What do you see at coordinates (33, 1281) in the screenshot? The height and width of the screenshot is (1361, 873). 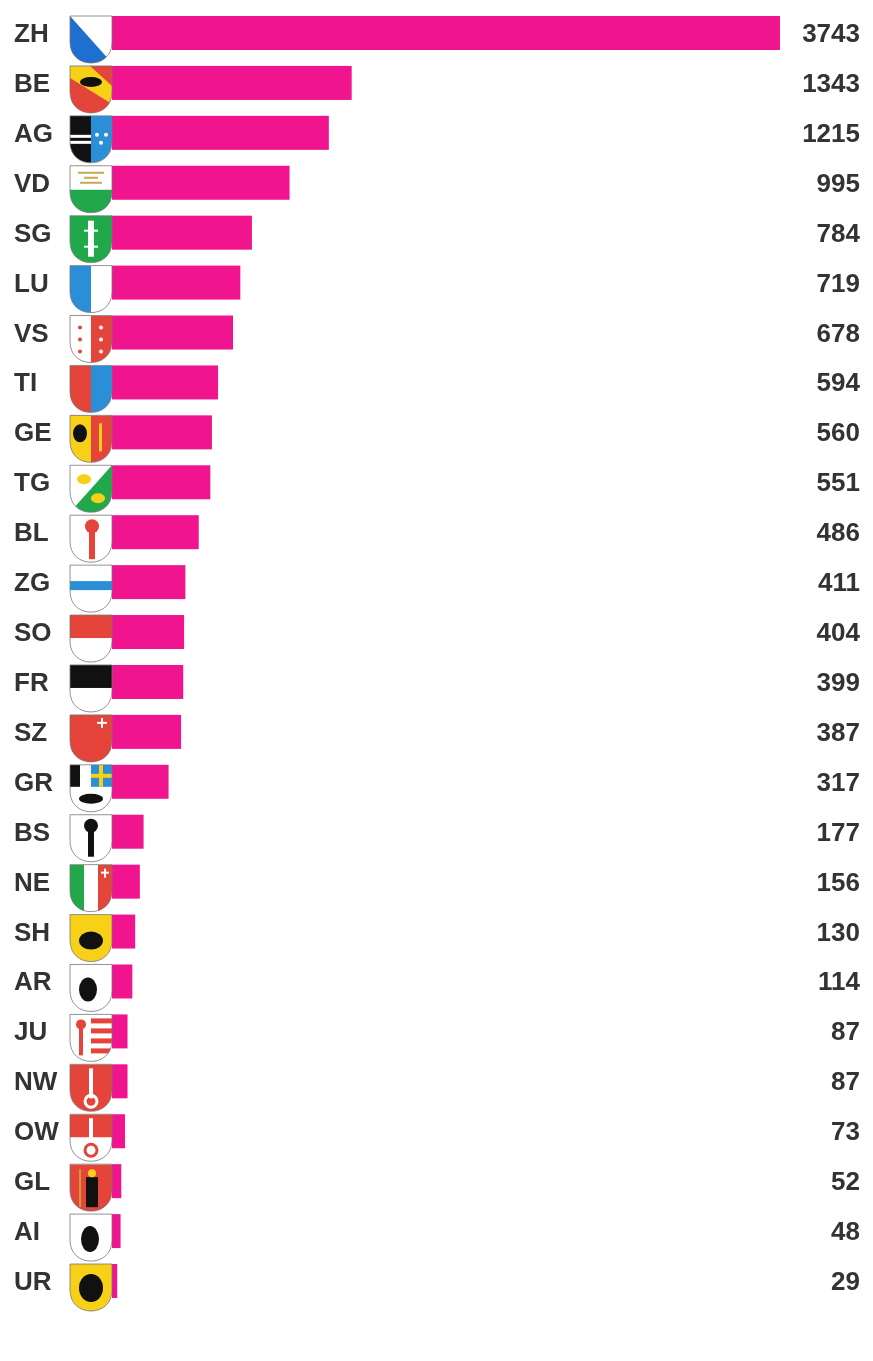 I see `y-tick-label: UR` at bounding box center [33, 1281].